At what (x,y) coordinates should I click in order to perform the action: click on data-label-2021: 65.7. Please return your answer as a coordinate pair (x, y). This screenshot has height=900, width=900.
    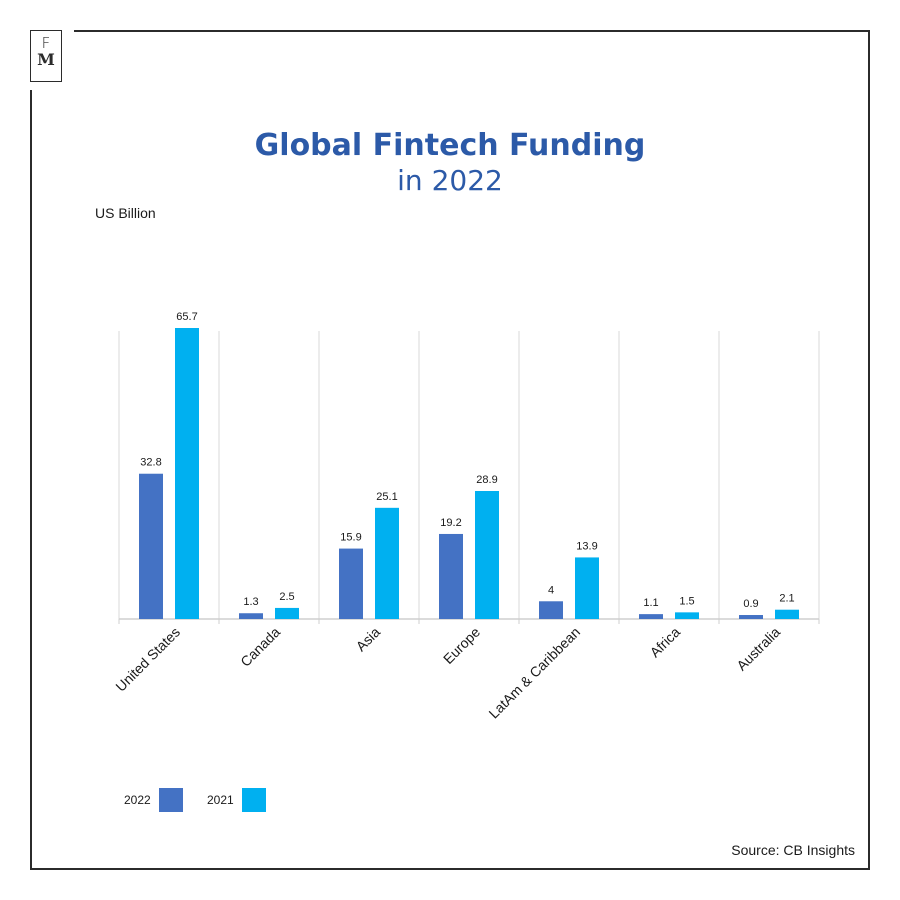
    Looking at the image, I should click on (186, 317).